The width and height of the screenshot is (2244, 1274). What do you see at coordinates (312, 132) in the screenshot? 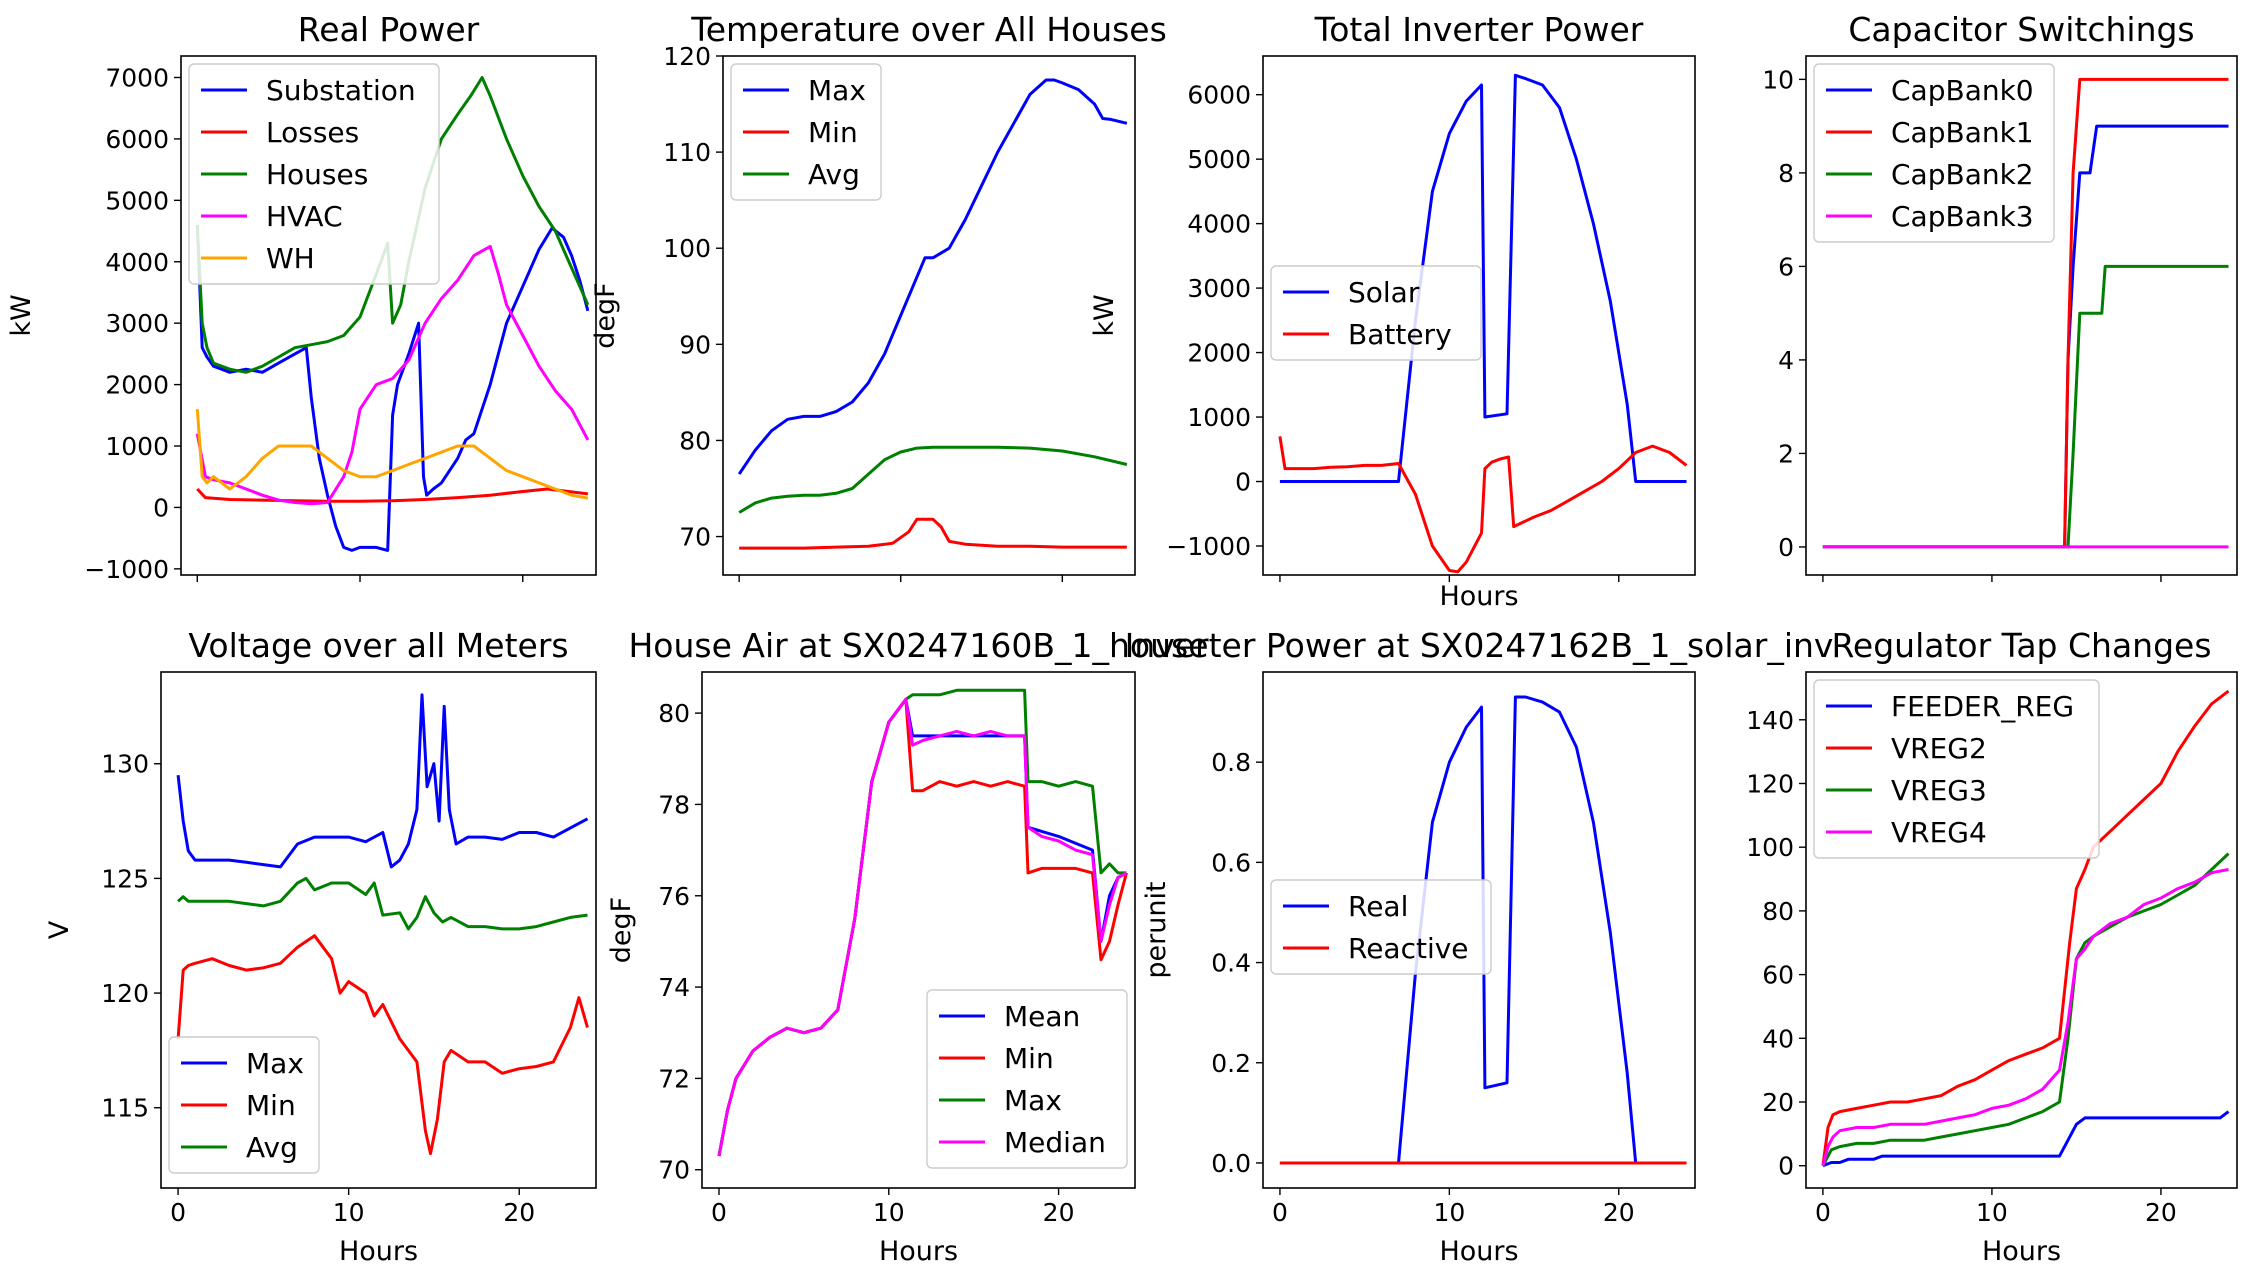
I see `legend-label: Losses` at bounding box center [312, 132].